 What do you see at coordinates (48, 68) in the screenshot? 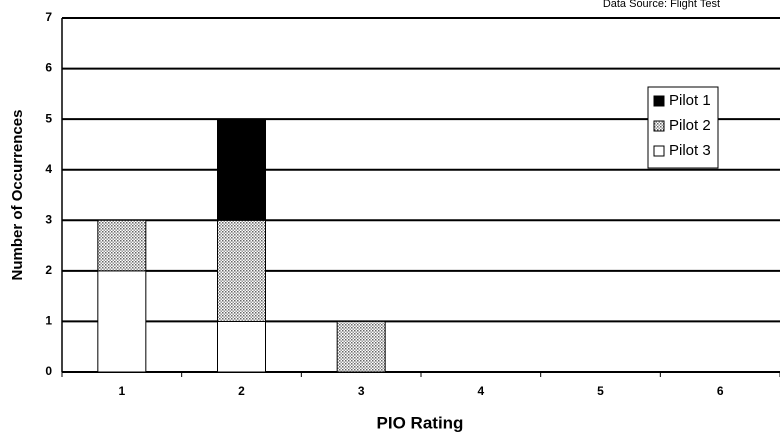
I see `y-tick-label: 6` at bounding box center [48, 68].